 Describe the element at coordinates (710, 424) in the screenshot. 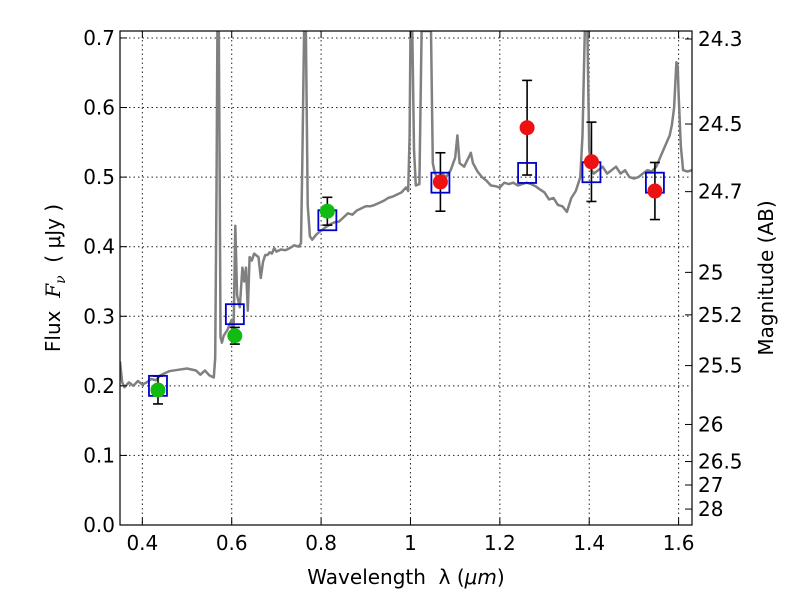

I see `y2-tick-label: 26` at that location.